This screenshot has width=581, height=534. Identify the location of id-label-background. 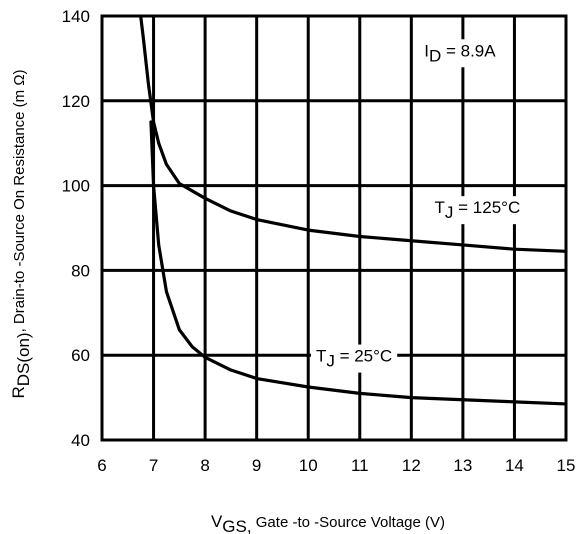
(460, 53).